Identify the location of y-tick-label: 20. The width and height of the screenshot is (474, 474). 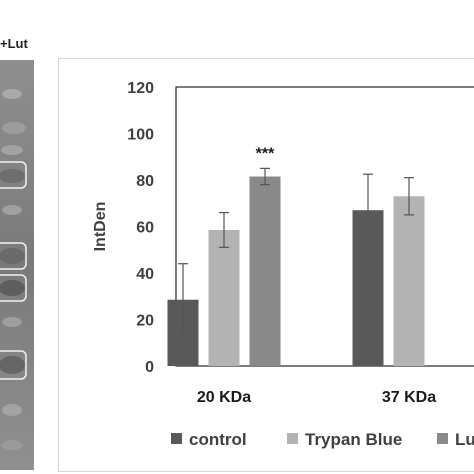
(145, 321).